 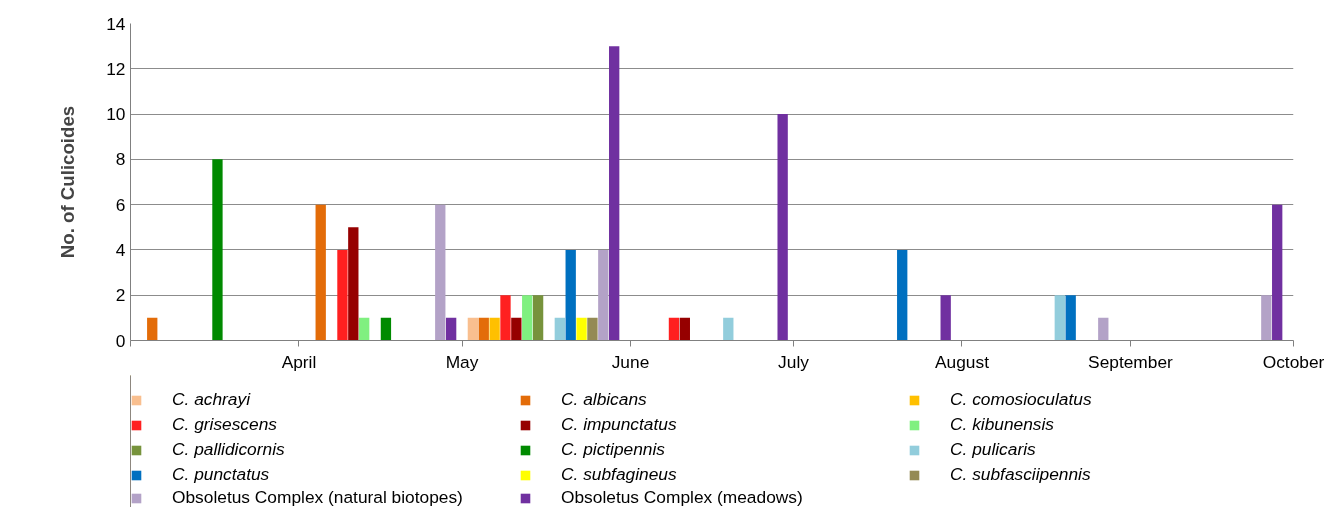 I want to click on y-axis-title: No. of Culicoides, so click(x=68, y=182).